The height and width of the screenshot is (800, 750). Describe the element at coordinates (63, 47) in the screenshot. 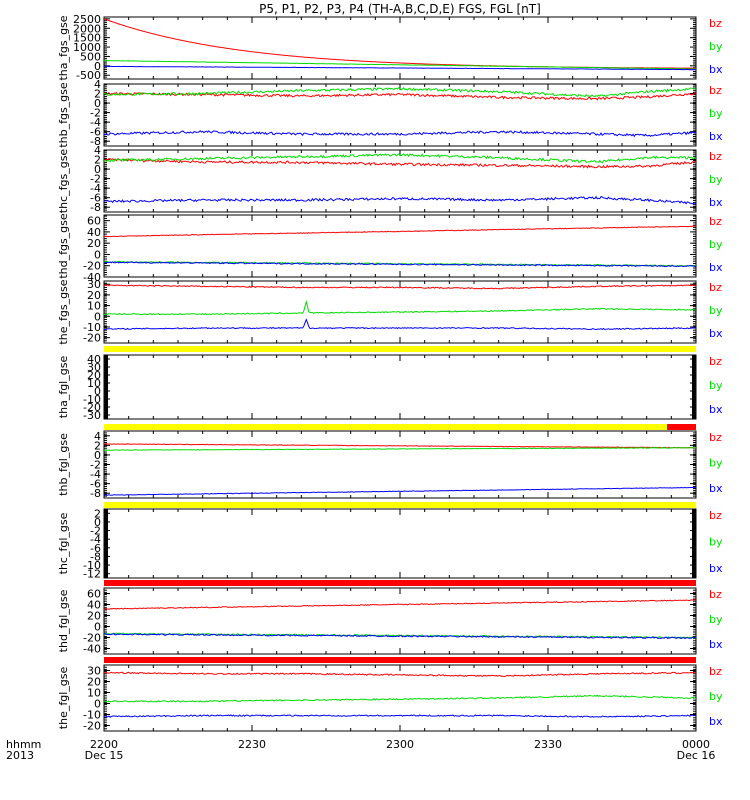

I see `y-axis-label: tha_fgs_gse` at that location.